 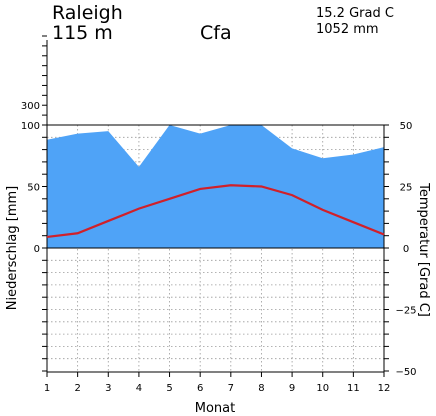 What do you see at coordinates (322, 388) in the screenshot?
I see `month-tick-label: 10` at bounding box center [322, 388].